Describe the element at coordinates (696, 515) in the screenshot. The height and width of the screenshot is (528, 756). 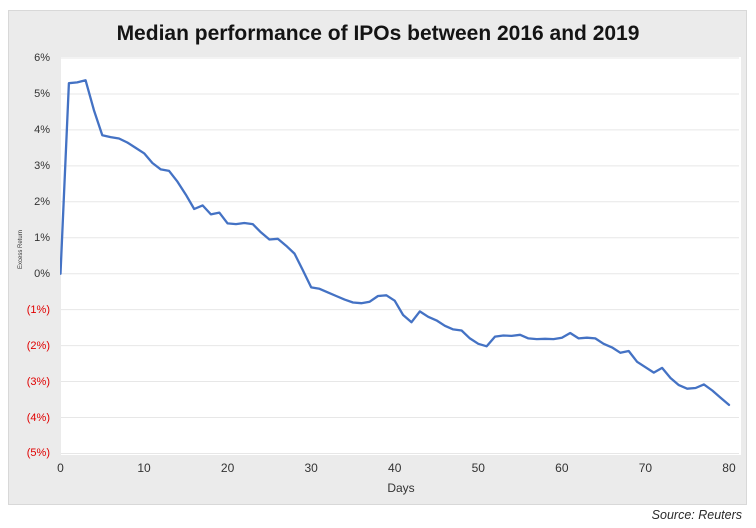
I see `source-attribution: Source: Reuters` at that location.